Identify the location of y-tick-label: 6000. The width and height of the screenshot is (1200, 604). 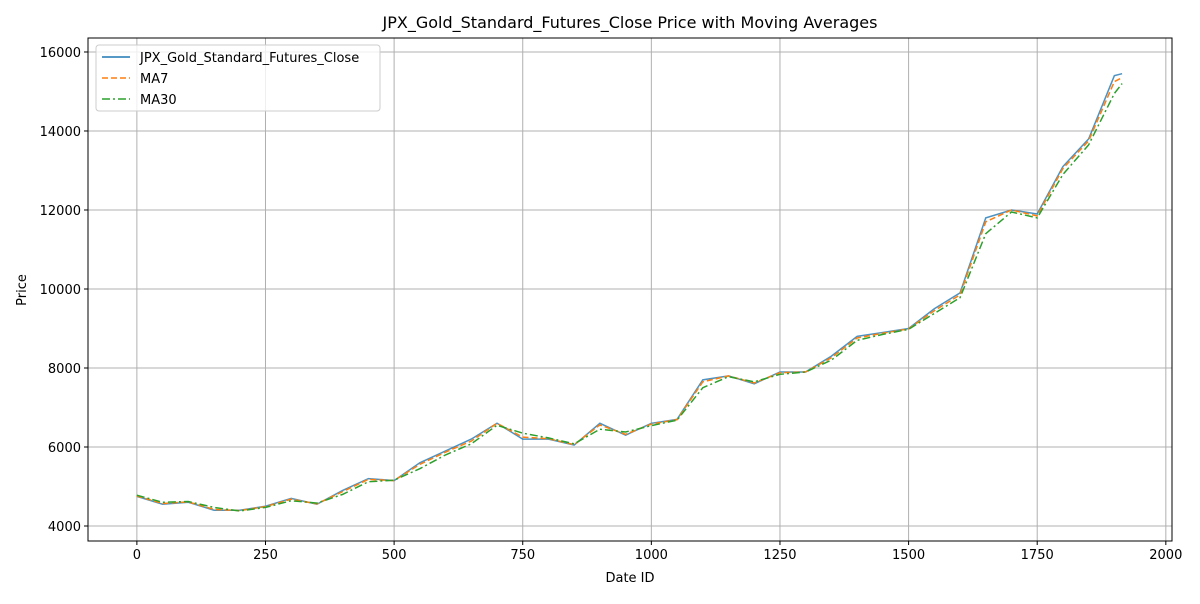
(64, 448).